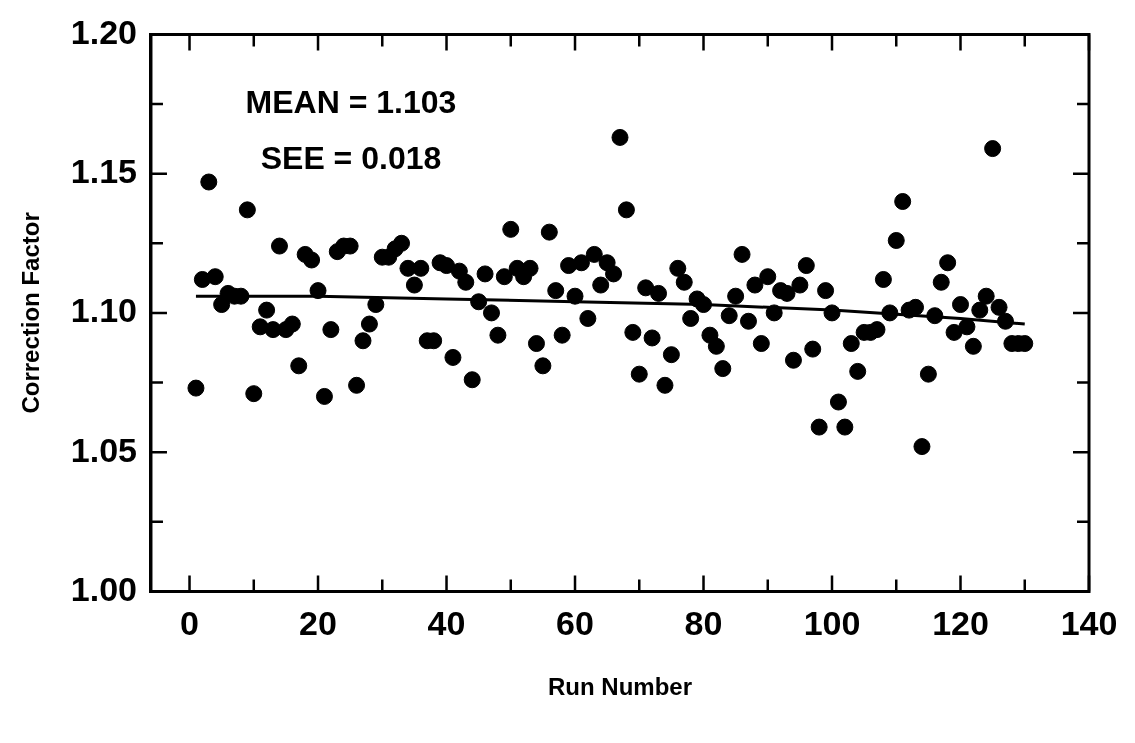  I want to click on x-tick-label: 40, so click(446, 623).